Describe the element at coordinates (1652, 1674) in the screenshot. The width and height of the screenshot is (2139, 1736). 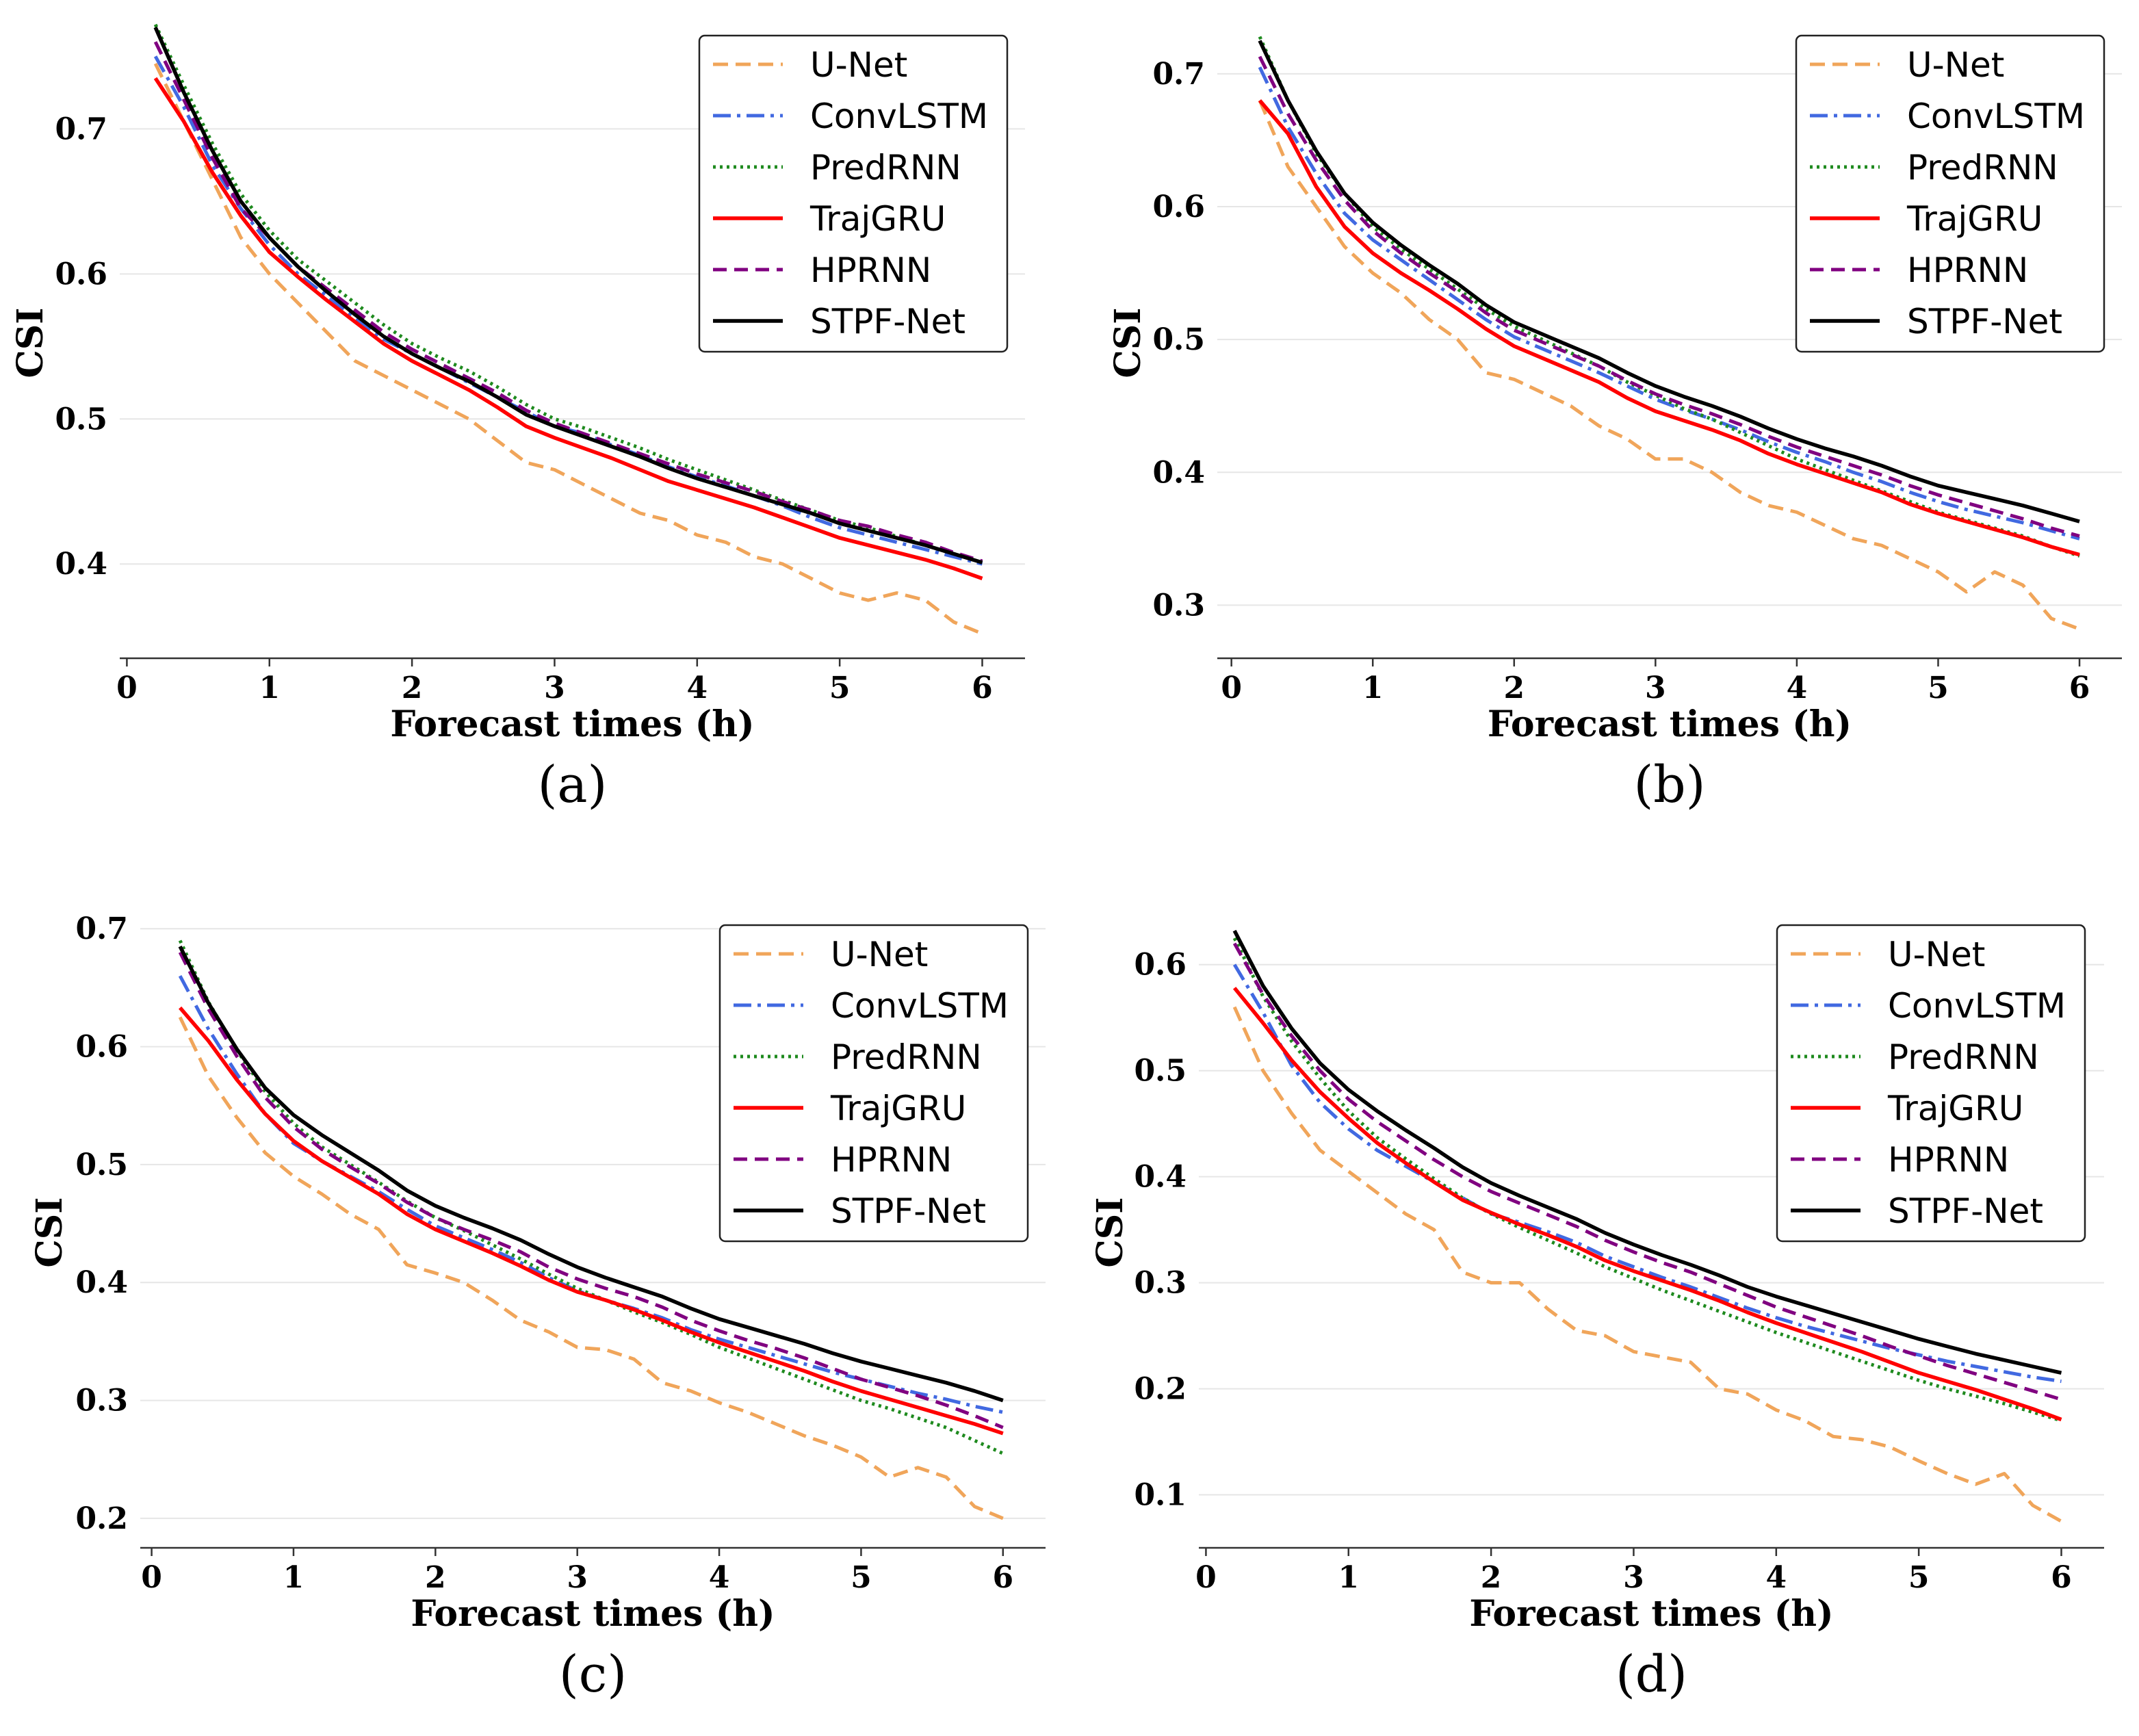
I see `panel-caption: (d)` at that location.